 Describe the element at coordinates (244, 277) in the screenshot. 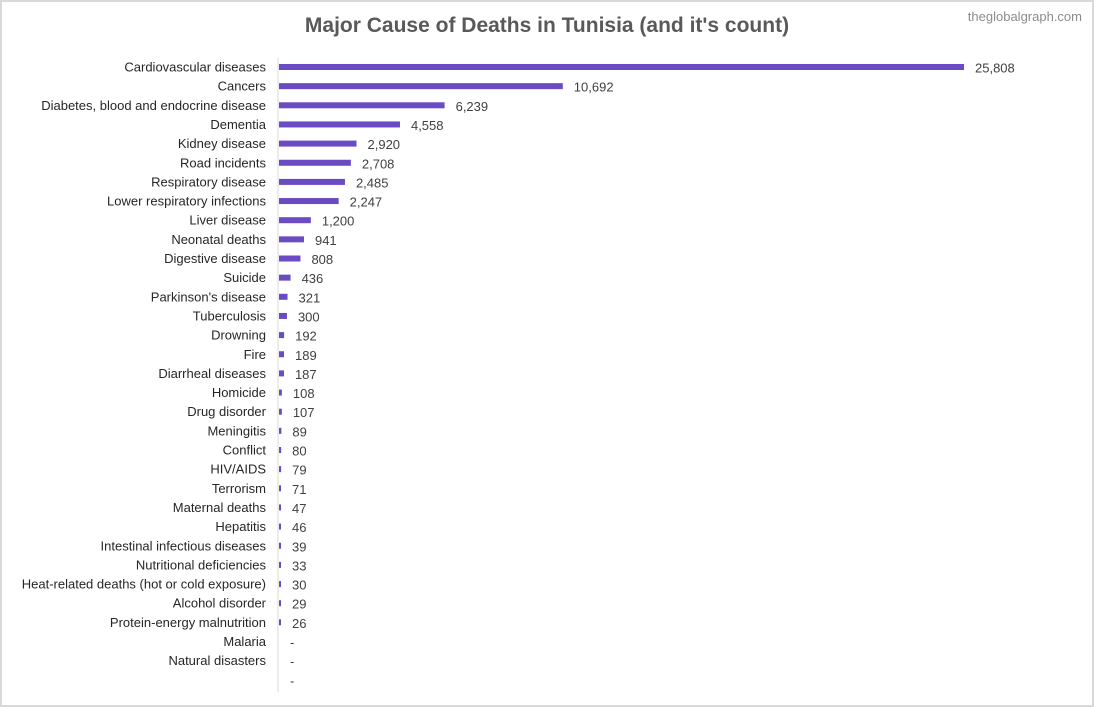

I see `category-label: Suicide` at that location.